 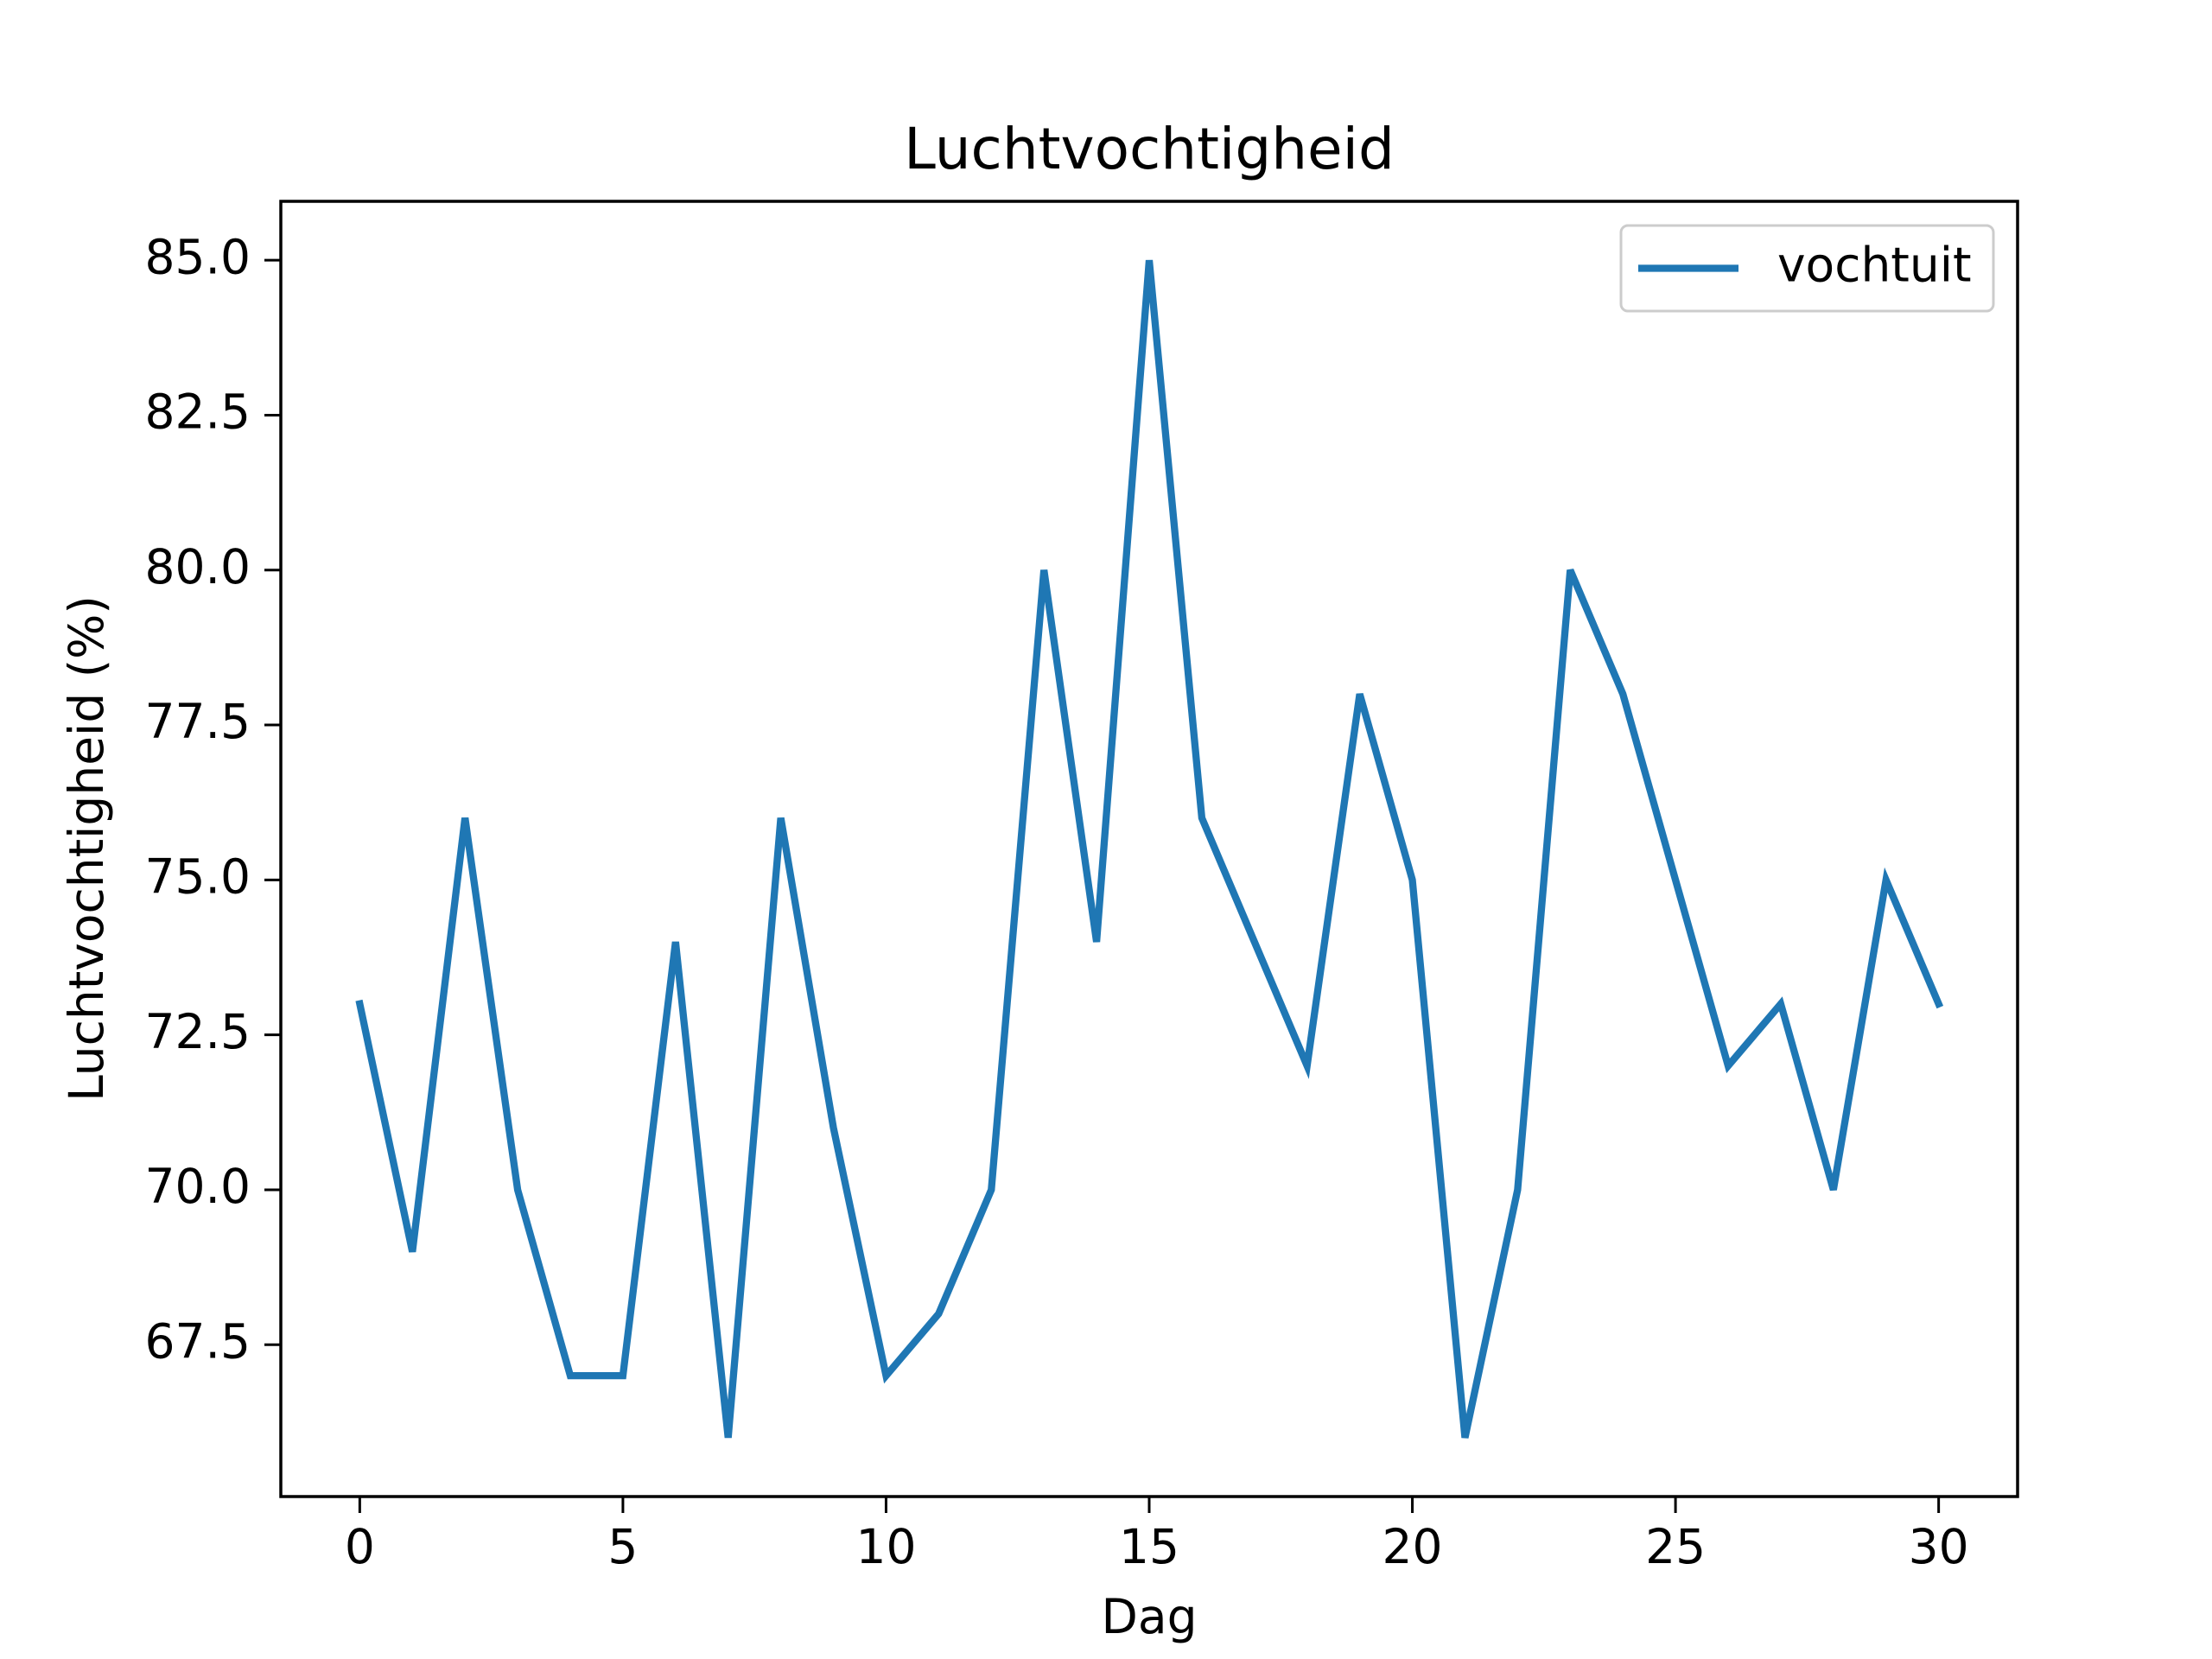 I want to click on y-tick-label: 72.5, so click(x=198, y=1031).